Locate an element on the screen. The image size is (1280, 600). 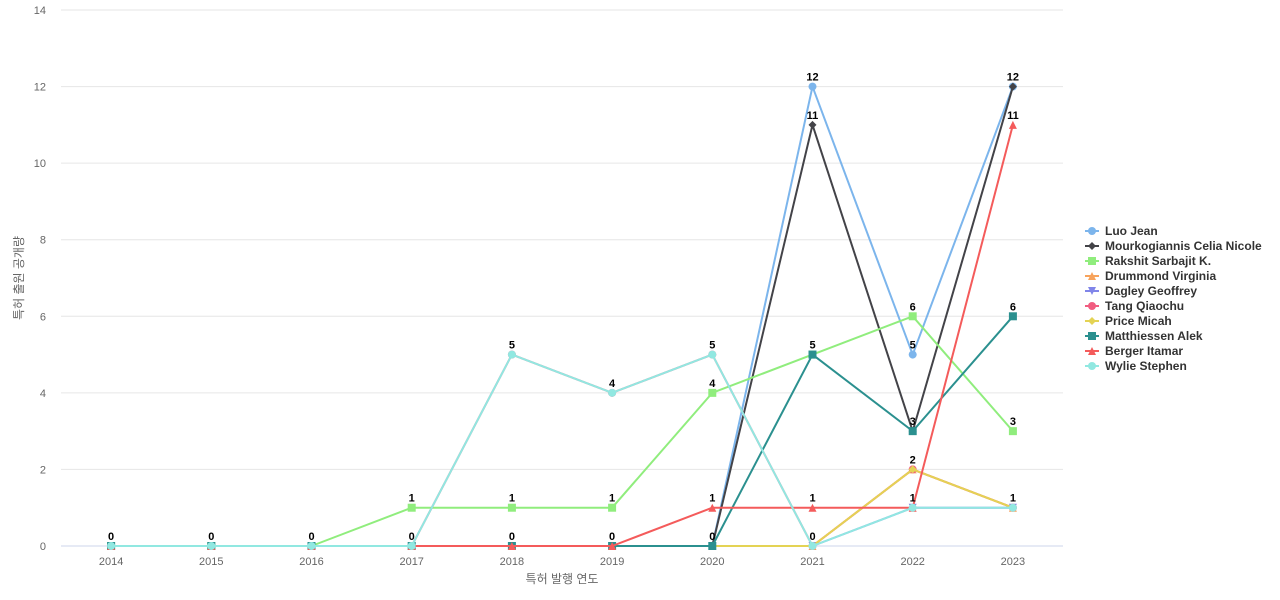
x-tick-label: 2014 is located at coordinates (111, 562).